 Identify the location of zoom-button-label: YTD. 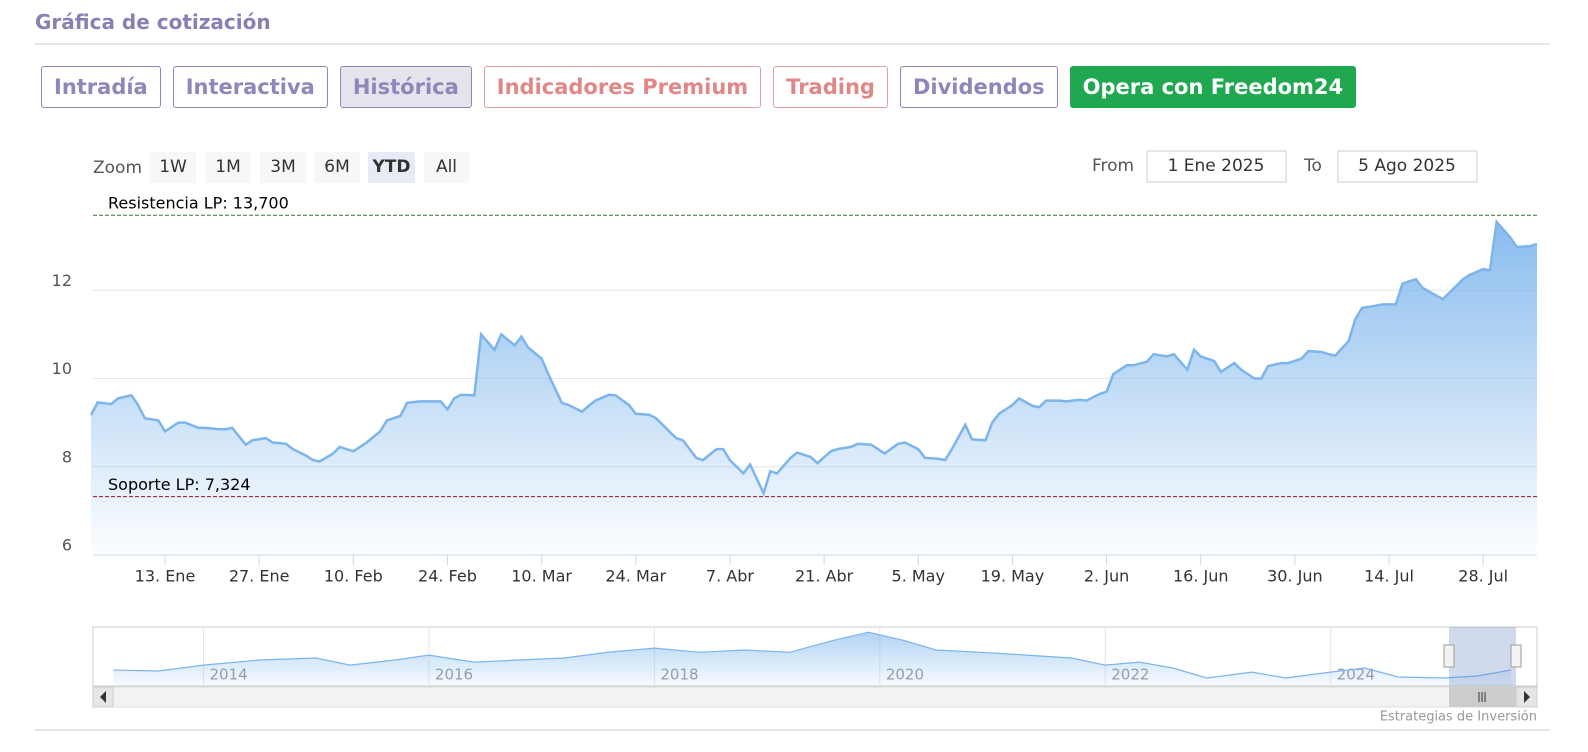
(390, 167).